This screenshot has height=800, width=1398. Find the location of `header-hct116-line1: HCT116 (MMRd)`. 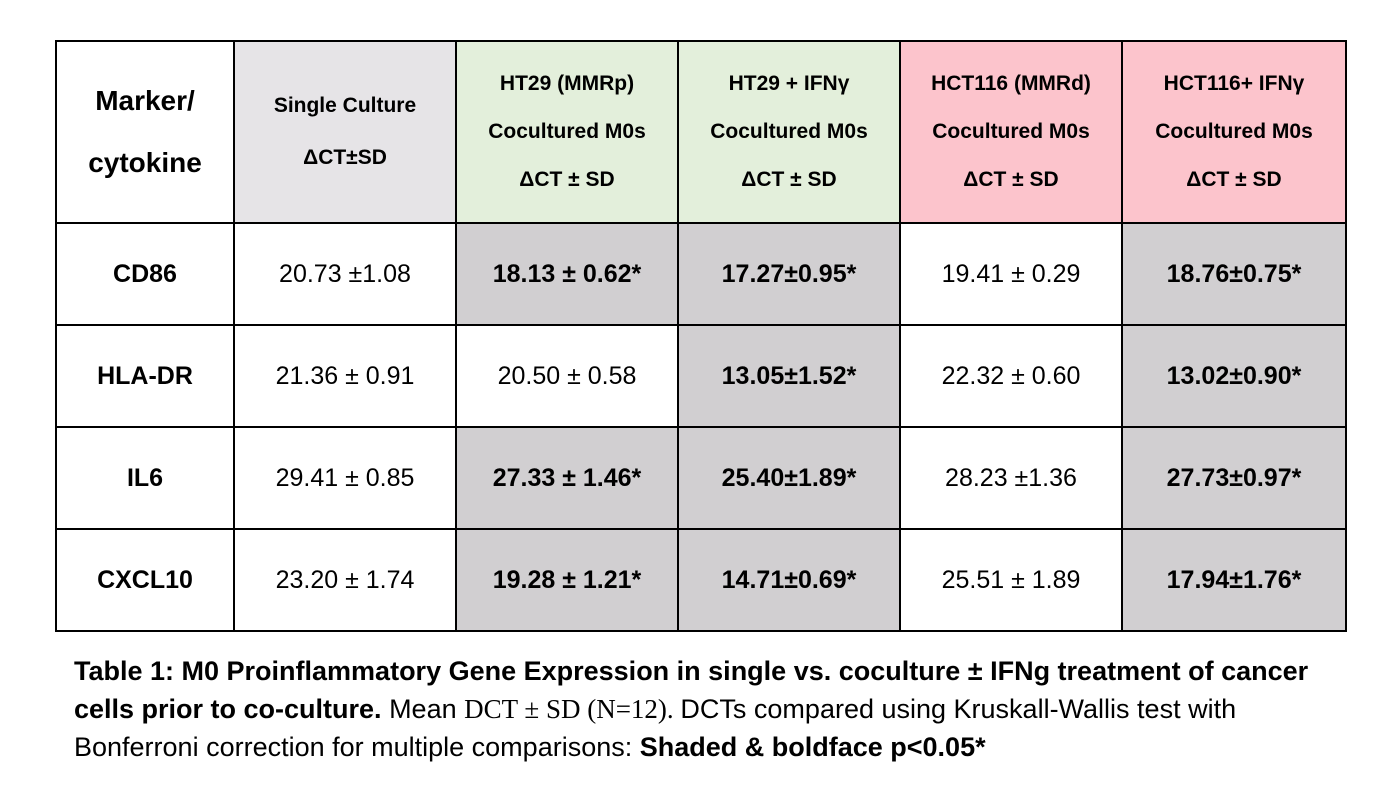

header-hct116-line1: HCT116 (MMRd) is located at coordinates (1011, 83).